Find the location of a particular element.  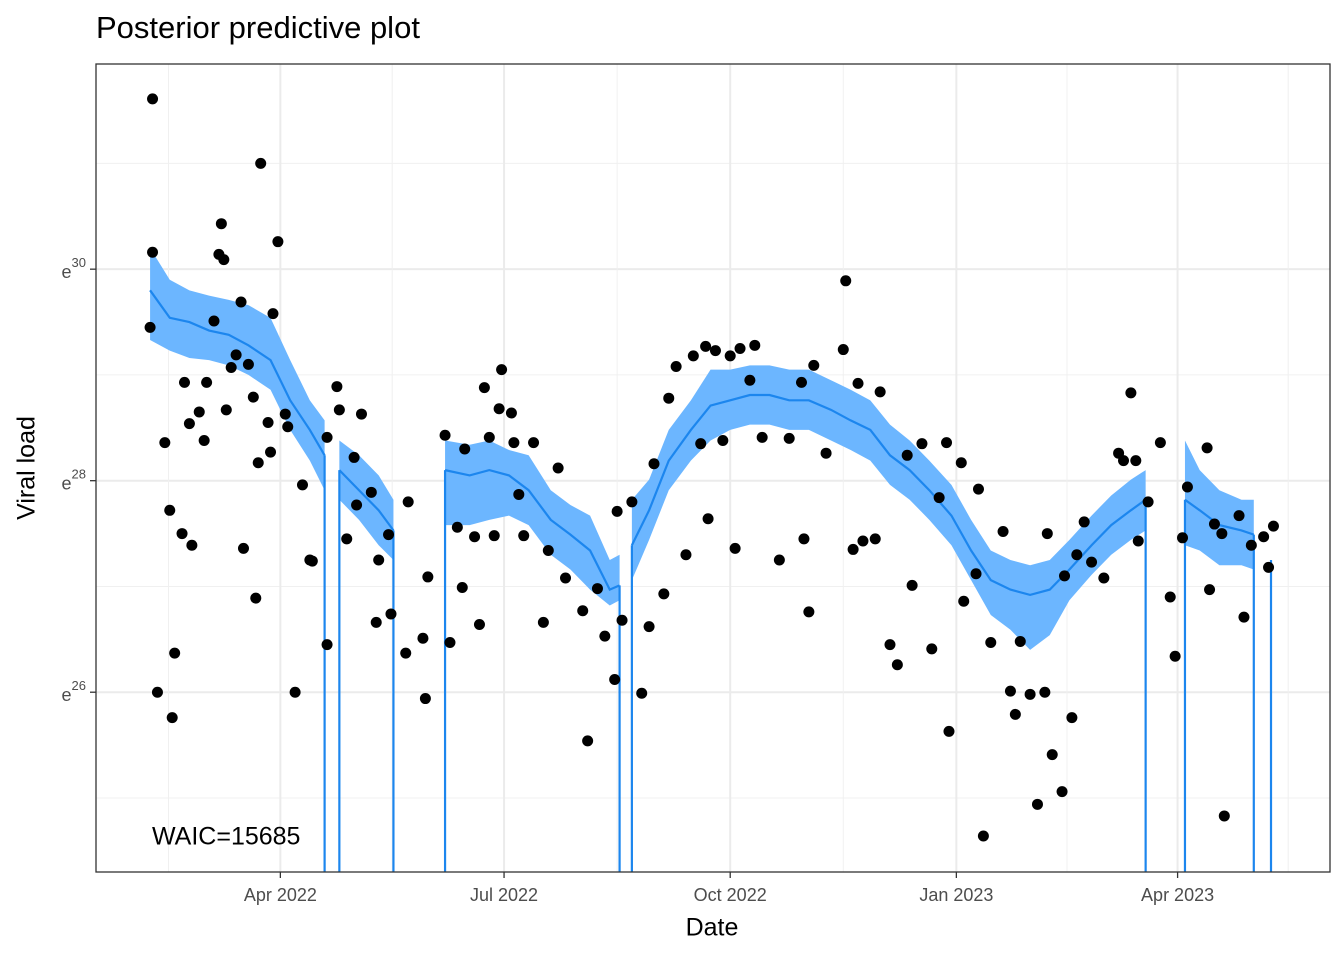

y-axis-label: Viral load is located at coordinates (27, 468).